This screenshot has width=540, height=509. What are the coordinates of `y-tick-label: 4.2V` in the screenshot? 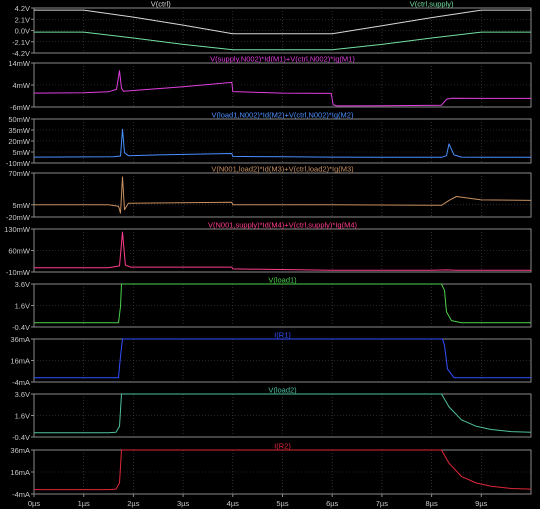 It's located at (22, 8).